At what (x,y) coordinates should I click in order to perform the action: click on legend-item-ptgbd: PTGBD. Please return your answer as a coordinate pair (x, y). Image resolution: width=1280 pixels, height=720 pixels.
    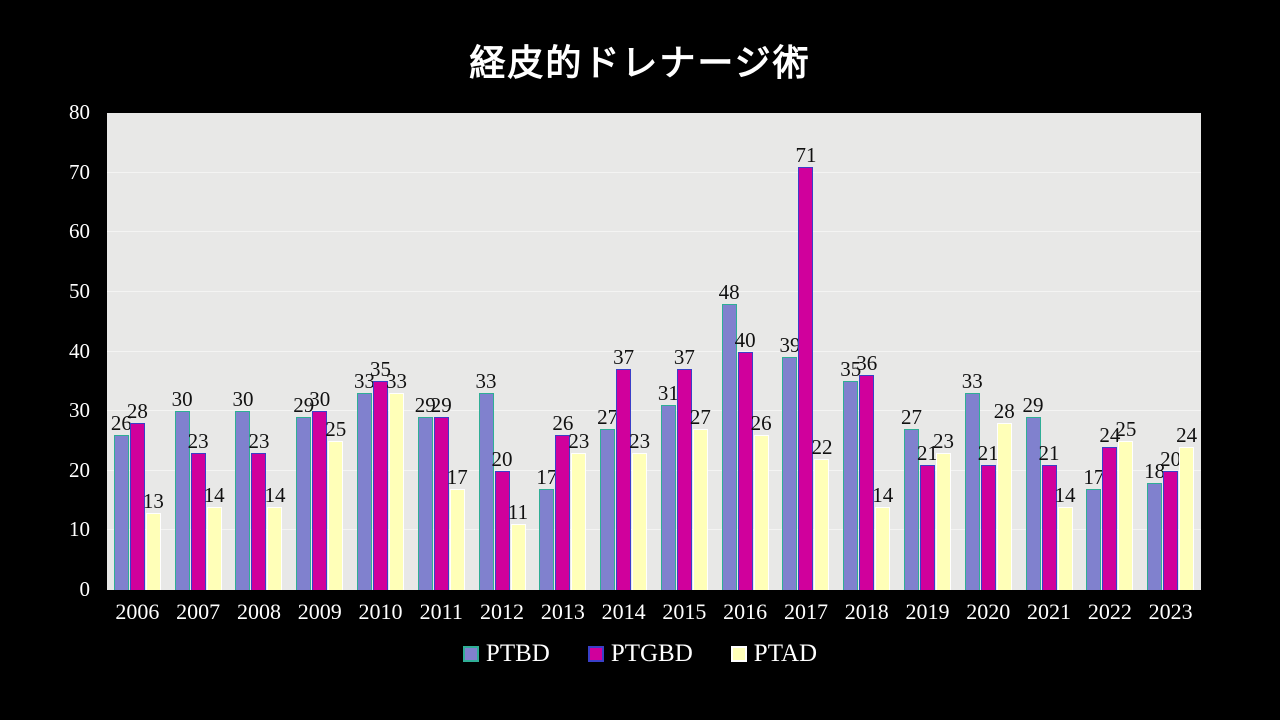
    Looking at the image, I should click on (640, 653).